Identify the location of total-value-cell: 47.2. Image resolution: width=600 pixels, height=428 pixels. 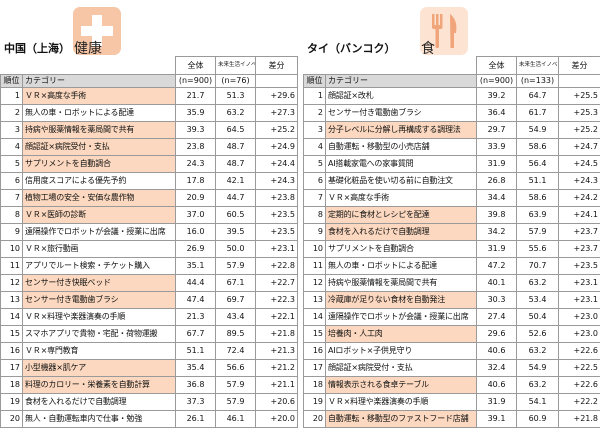
(497, 266).